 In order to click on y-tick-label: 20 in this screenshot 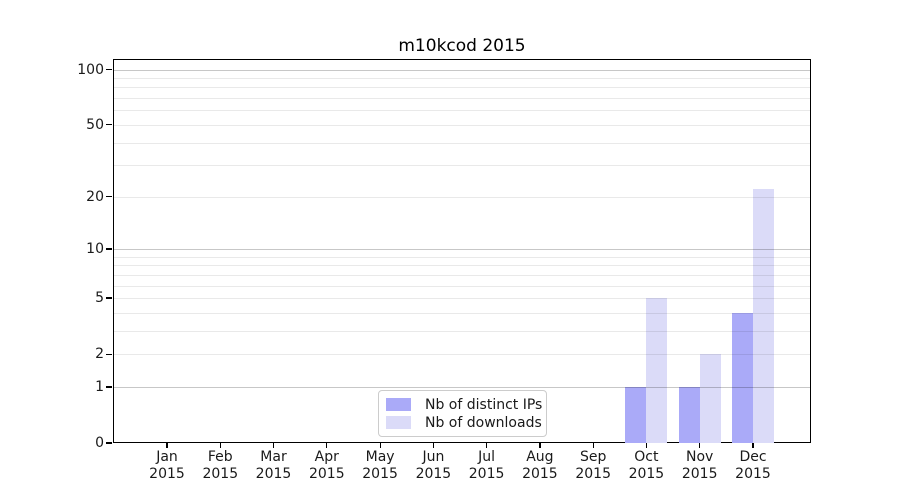, I will do `click(95, 196)`.